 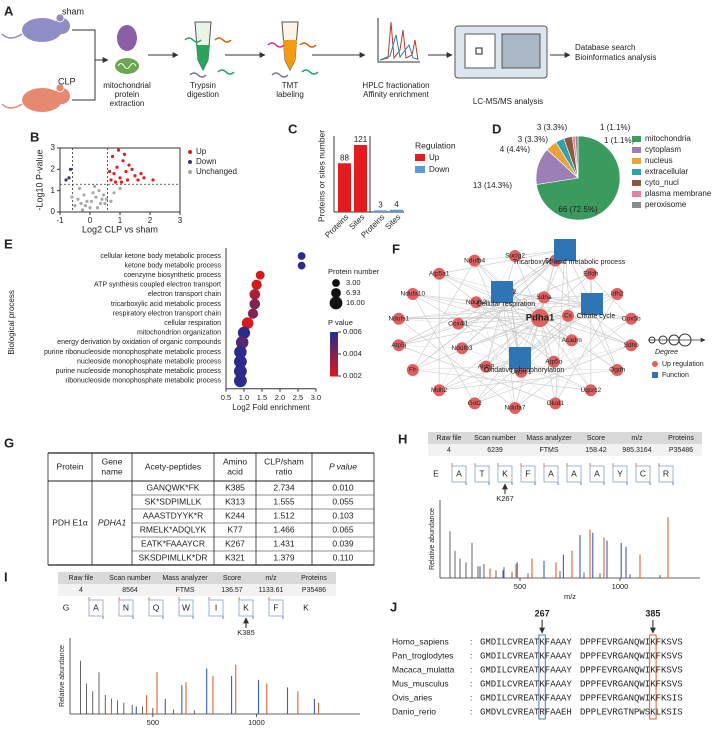 What do you see at coordinates (67, 81) in the screenshot?
I see `group-label: CLP` at bounding box center [67, 81].